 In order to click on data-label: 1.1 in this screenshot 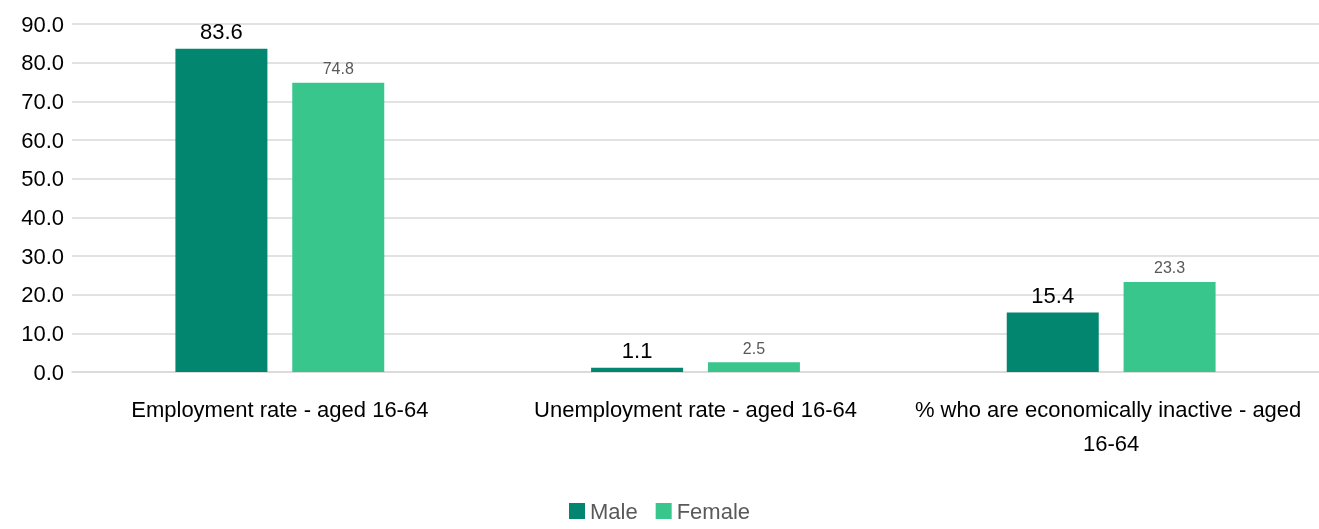, I will do `click(637, 351)`.